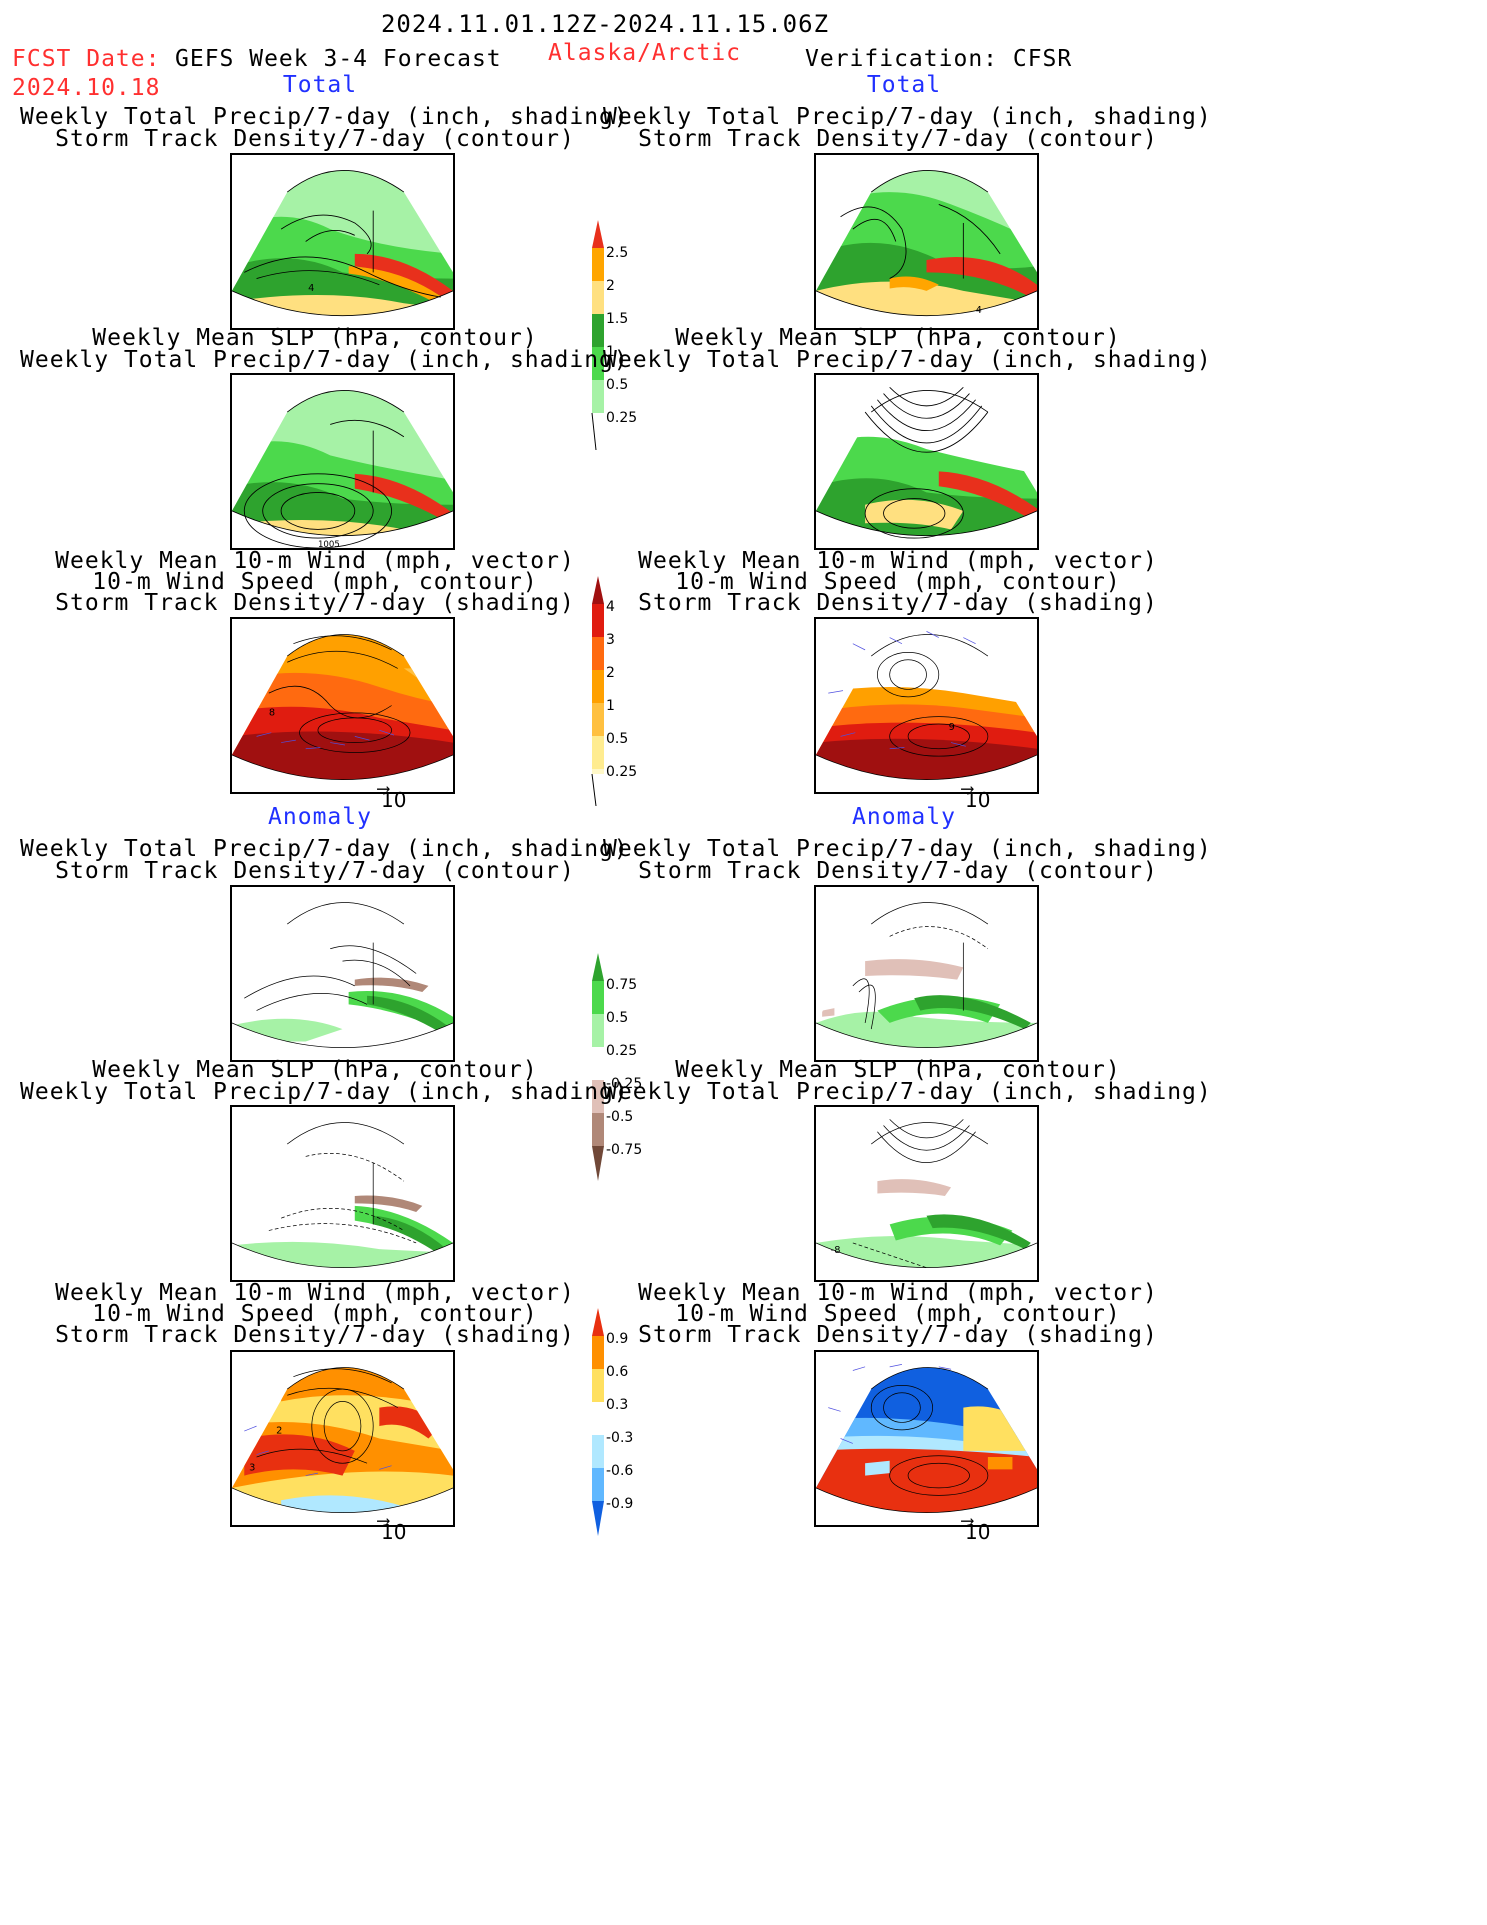 The image size is (1487, 1925). I want to click on title-wind-right-1: Weekly Mean 10-m Wind (mph, vector), so click(898, 561).